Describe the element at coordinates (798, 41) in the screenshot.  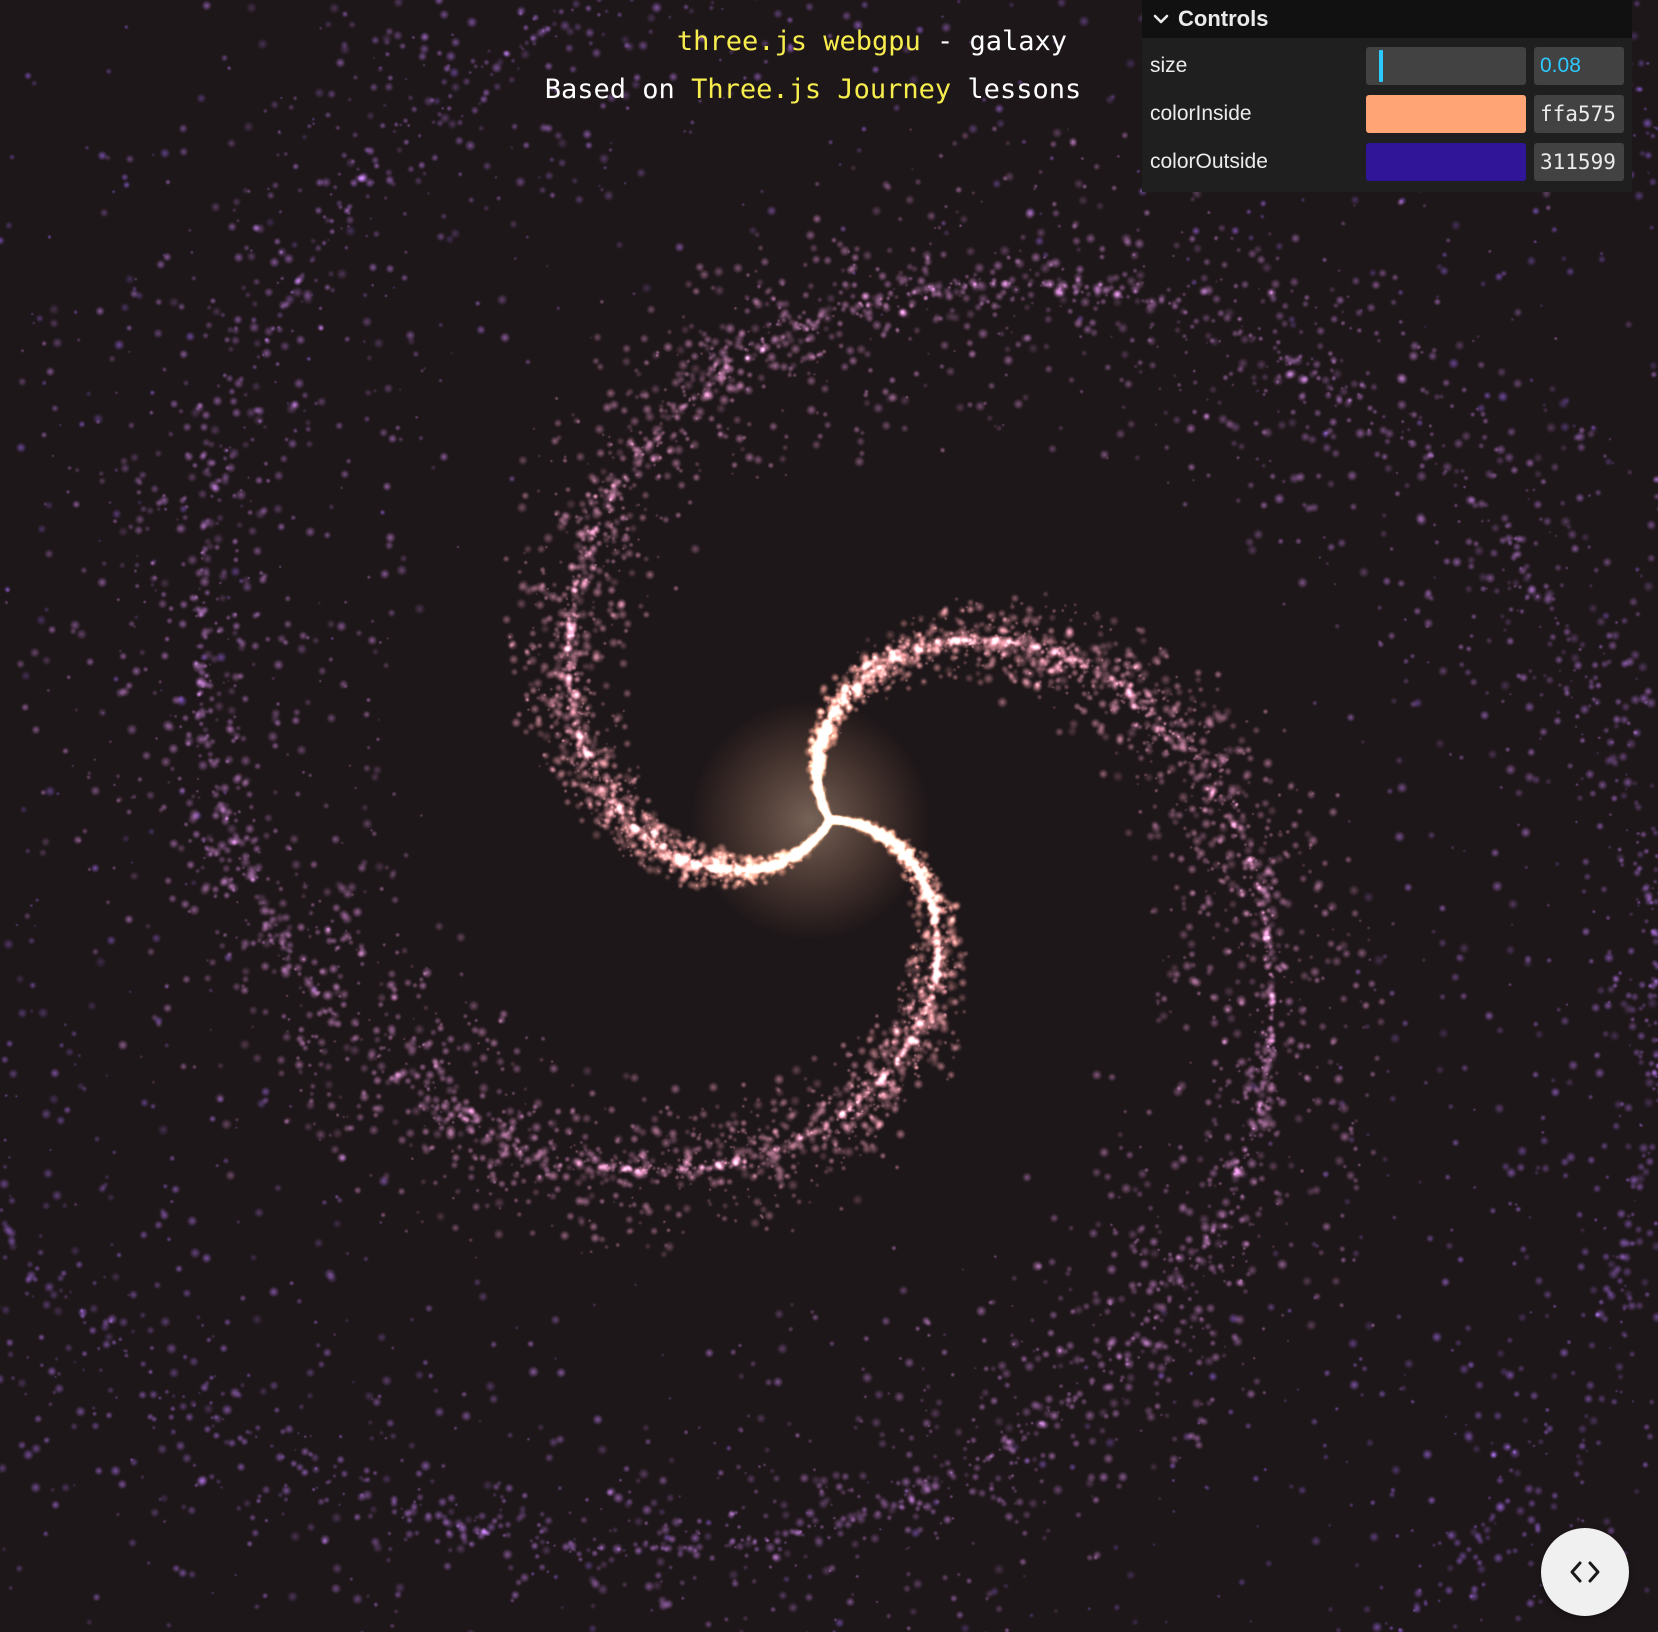
I see `threejs-link: three.js webgpu` at that location.